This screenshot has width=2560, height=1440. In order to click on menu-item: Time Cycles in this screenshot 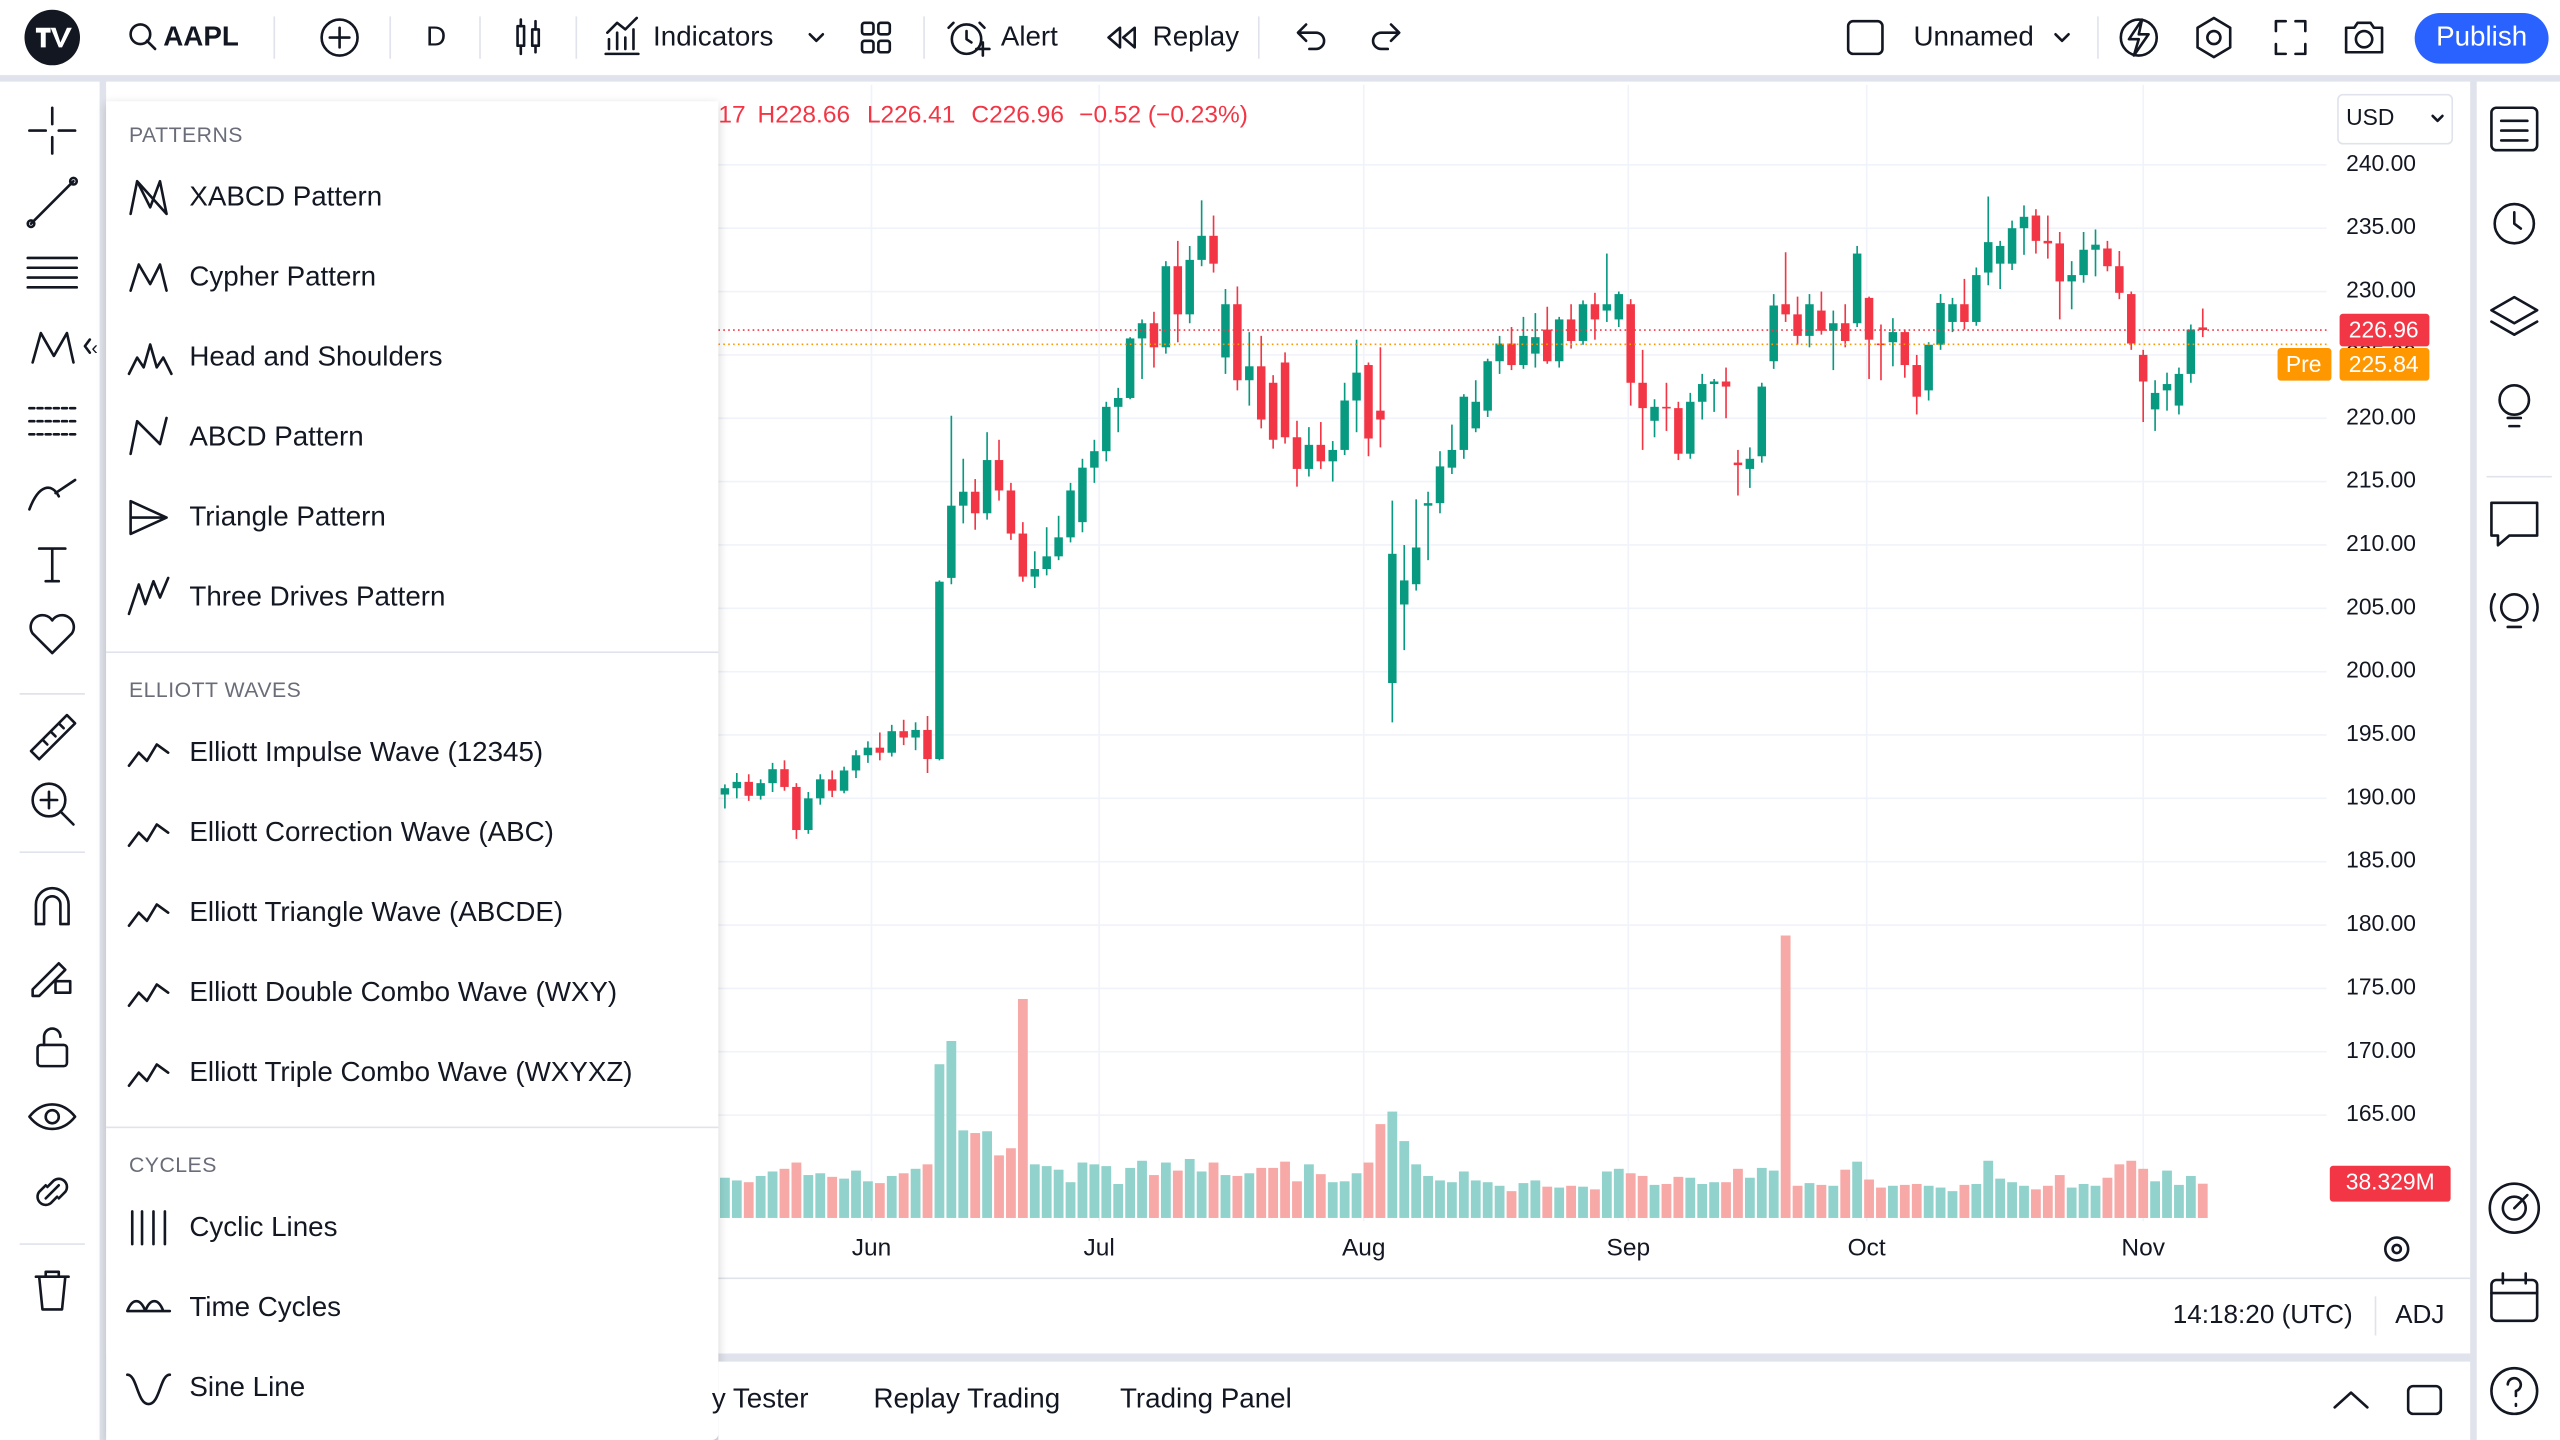, I will do `click(412, 1307)`.